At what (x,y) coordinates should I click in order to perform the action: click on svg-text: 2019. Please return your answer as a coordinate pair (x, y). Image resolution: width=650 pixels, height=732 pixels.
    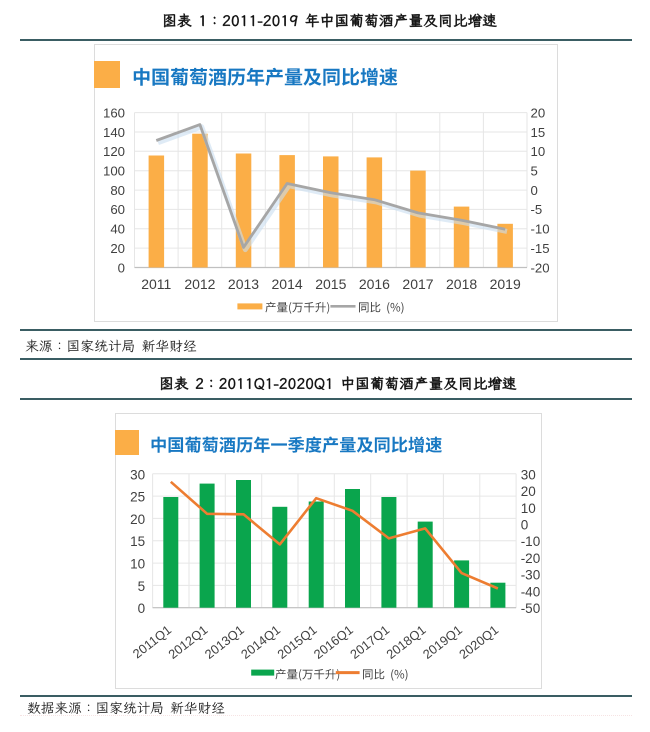
    Looking at the image, I should click on (505, 284).